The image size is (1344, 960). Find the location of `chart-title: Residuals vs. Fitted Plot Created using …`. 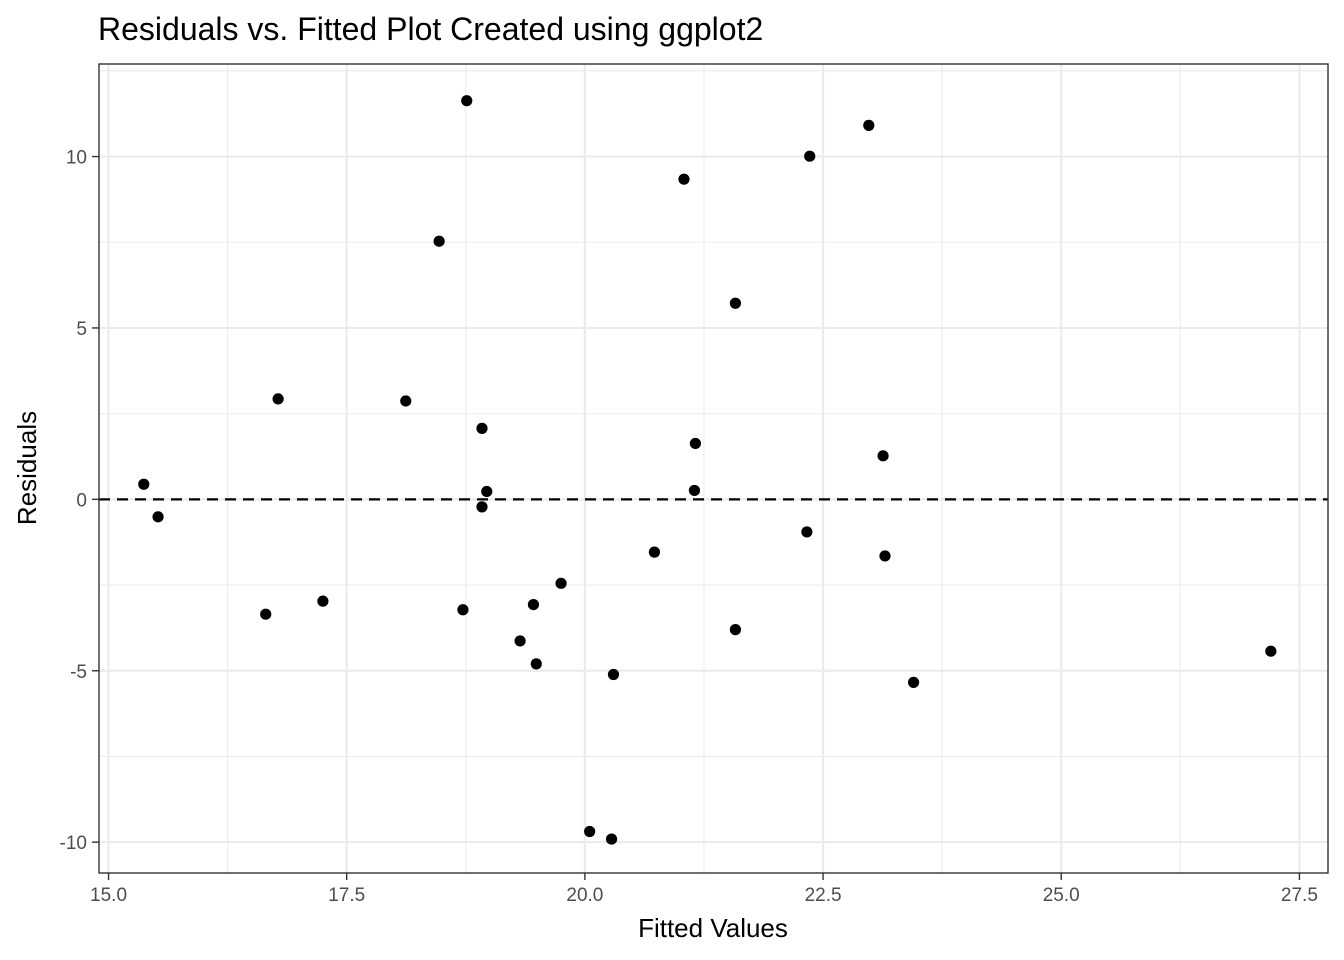

chart-title: Residuals vs. Fitted Plot Created using … is located at coordinates (430, 29).